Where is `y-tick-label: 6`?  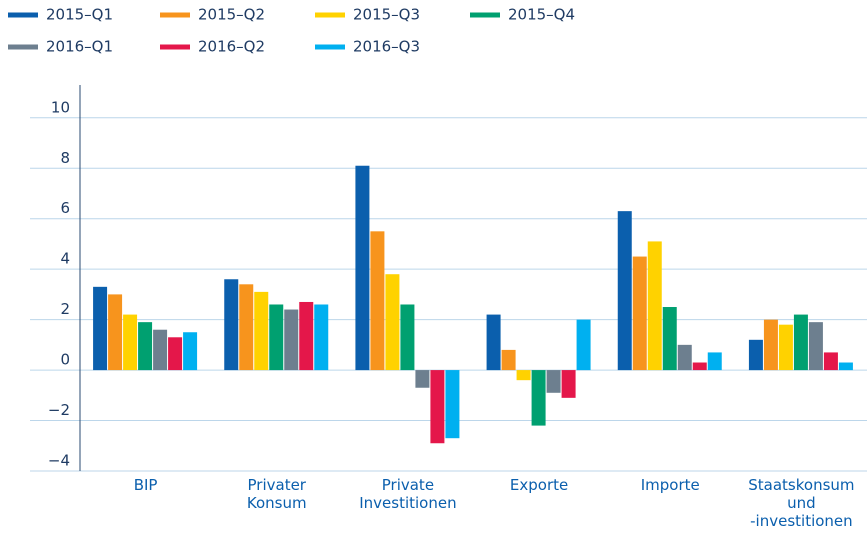 y-tick-label: 6 is located at coordinates (65, 208).